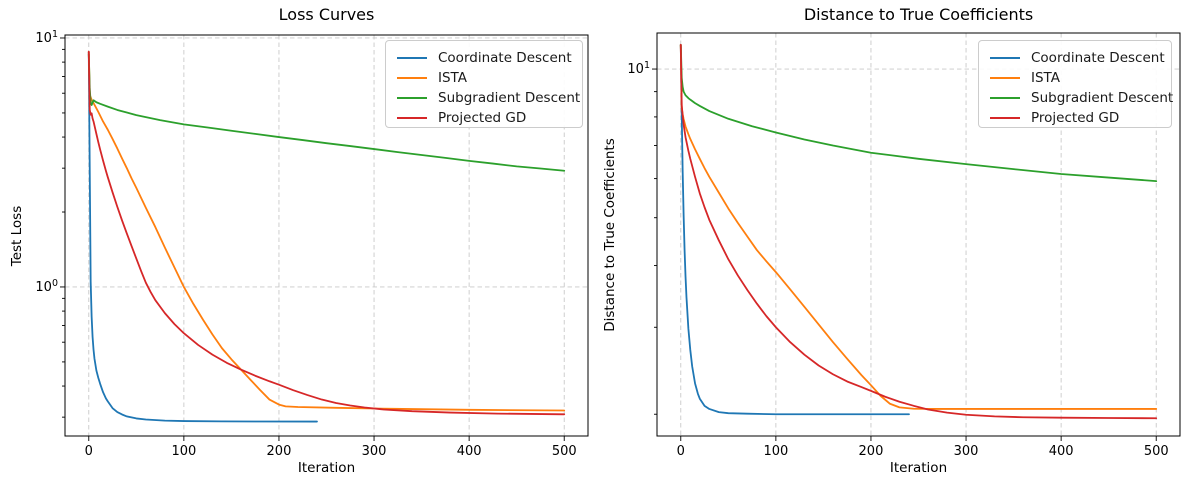  What do you see at coordinates (46, 286) in the screenshot?
I see `y-tick-label: 10⁰` at bounding box center [46, 286].